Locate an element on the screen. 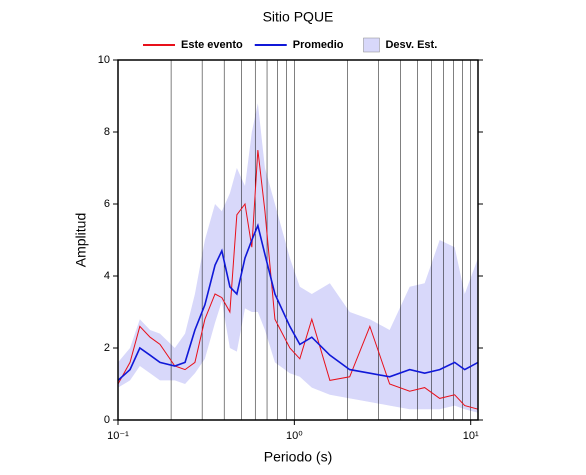 This screenshot has height=475, width=586. y-tick-label: 10 is located at coordinates (104, 60).